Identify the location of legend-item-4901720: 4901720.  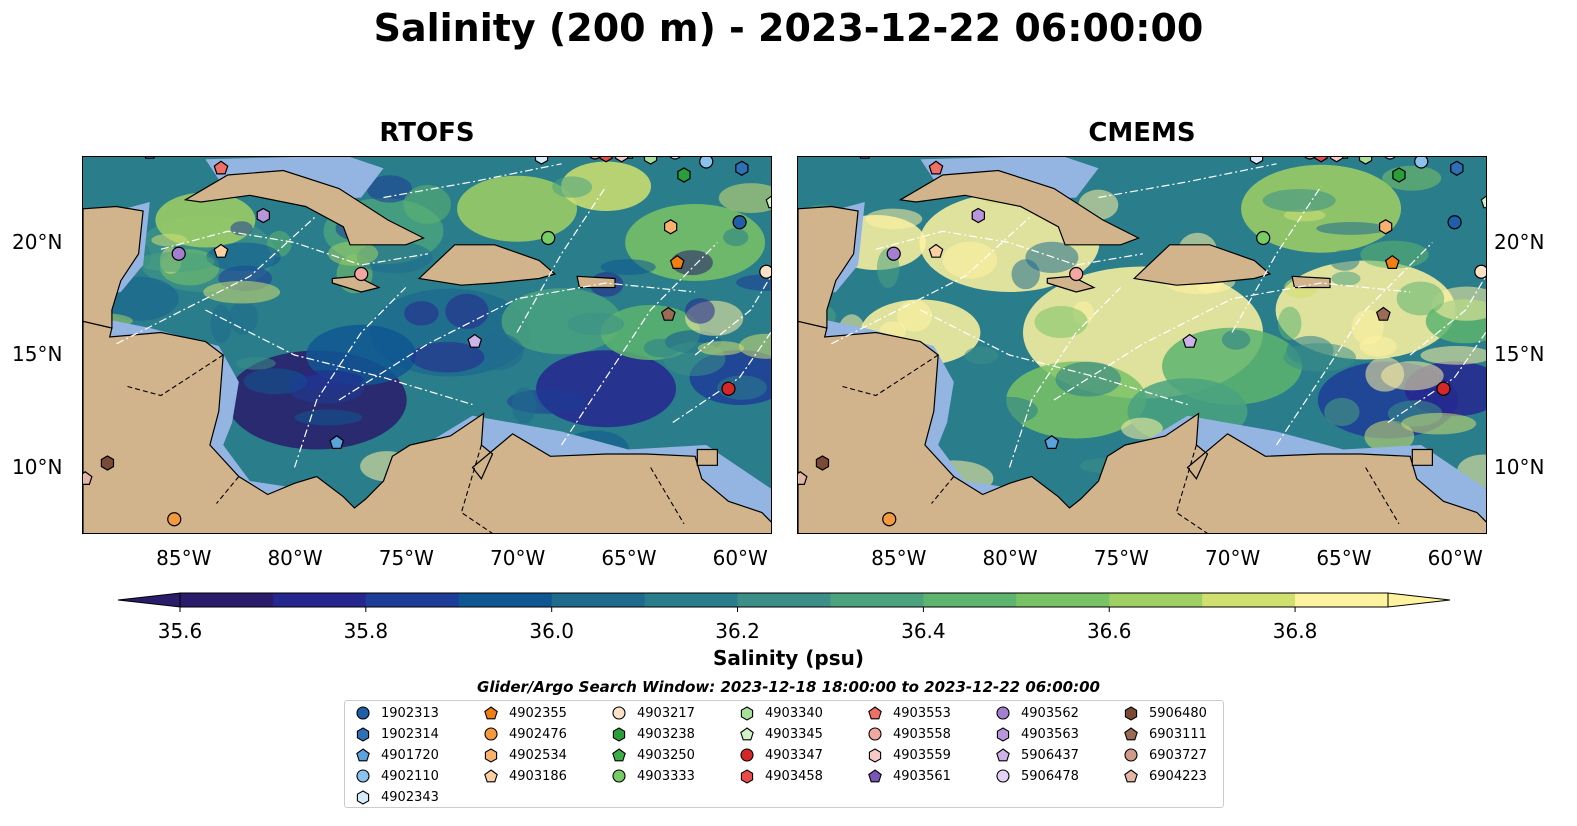
(397, 755).